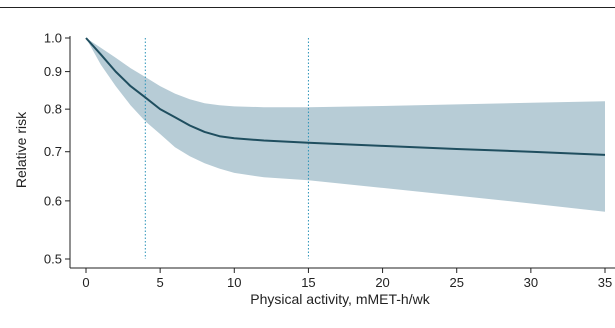  I want to click on y-tick-label: 0.5, so click(53, 259).